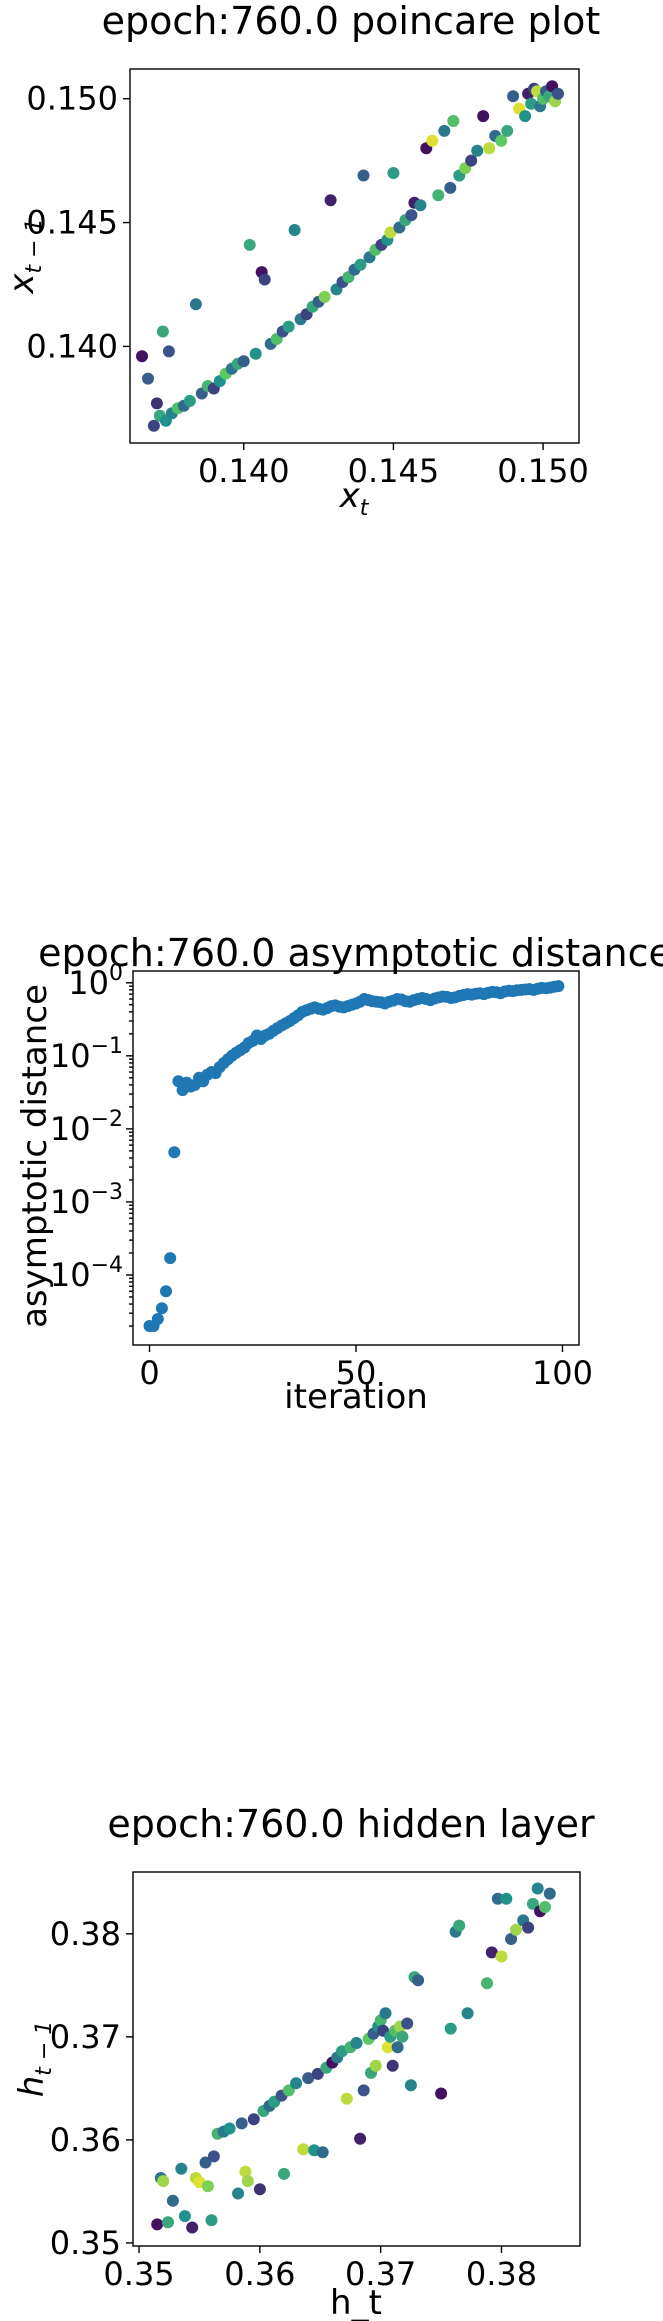  Describe the element at coordinates (356, 2302) in the screenshot. I see `hidden-layer-xlabel: h_t` at that location.